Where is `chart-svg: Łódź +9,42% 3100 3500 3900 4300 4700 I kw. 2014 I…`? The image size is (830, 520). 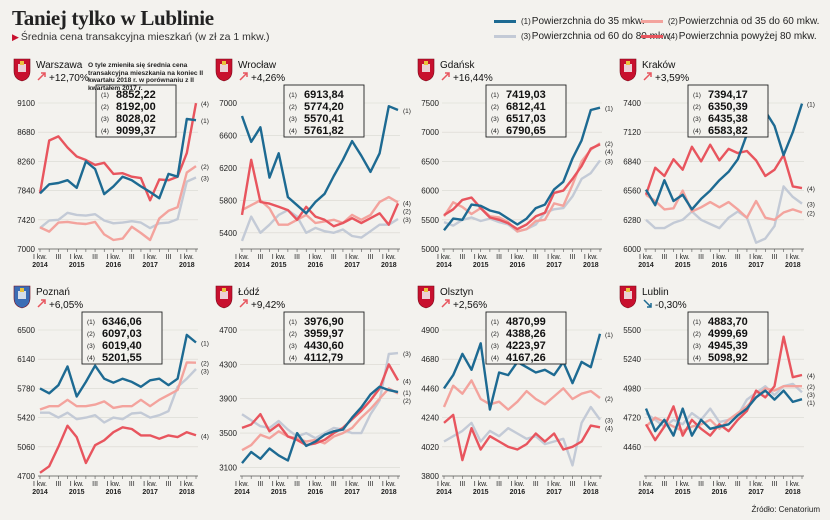 chart-svg: Łódź +9,42% 3100 3500 3900 4300 4700 I kw. 2014 I… is located at coordinates (313, 390).